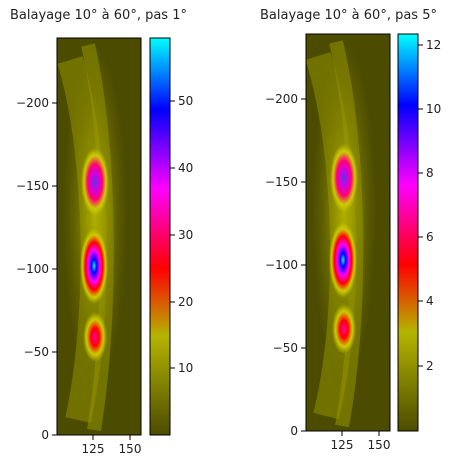 The width and height of the screenshot is (449, 459). Describe the element at coordinates (430, 366) in the screenshot. I see `cbar-tick-label: 2` at that location.